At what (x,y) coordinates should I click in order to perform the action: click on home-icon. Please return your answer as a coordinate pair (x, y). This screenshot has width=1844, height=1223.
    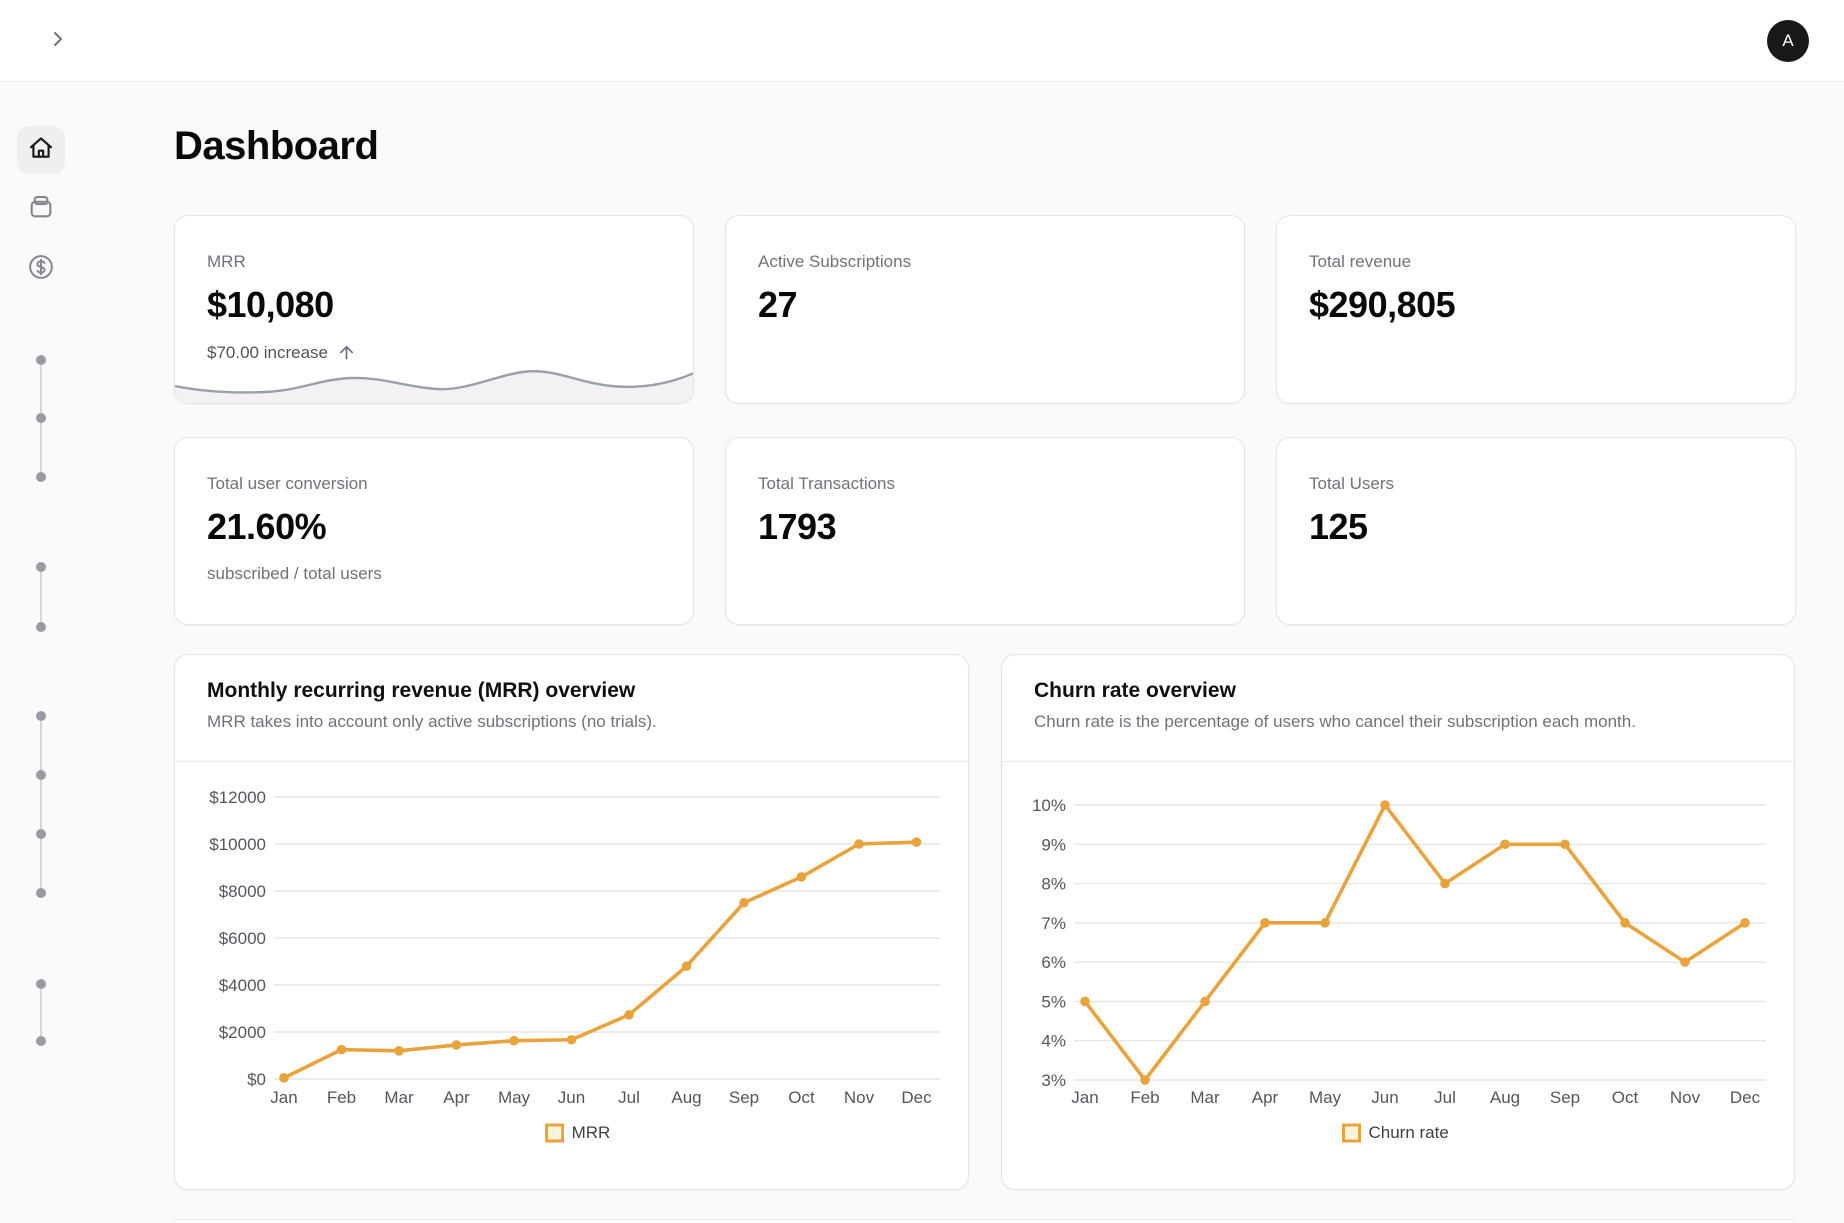
    Looking at the image, I should click on (41, 150).